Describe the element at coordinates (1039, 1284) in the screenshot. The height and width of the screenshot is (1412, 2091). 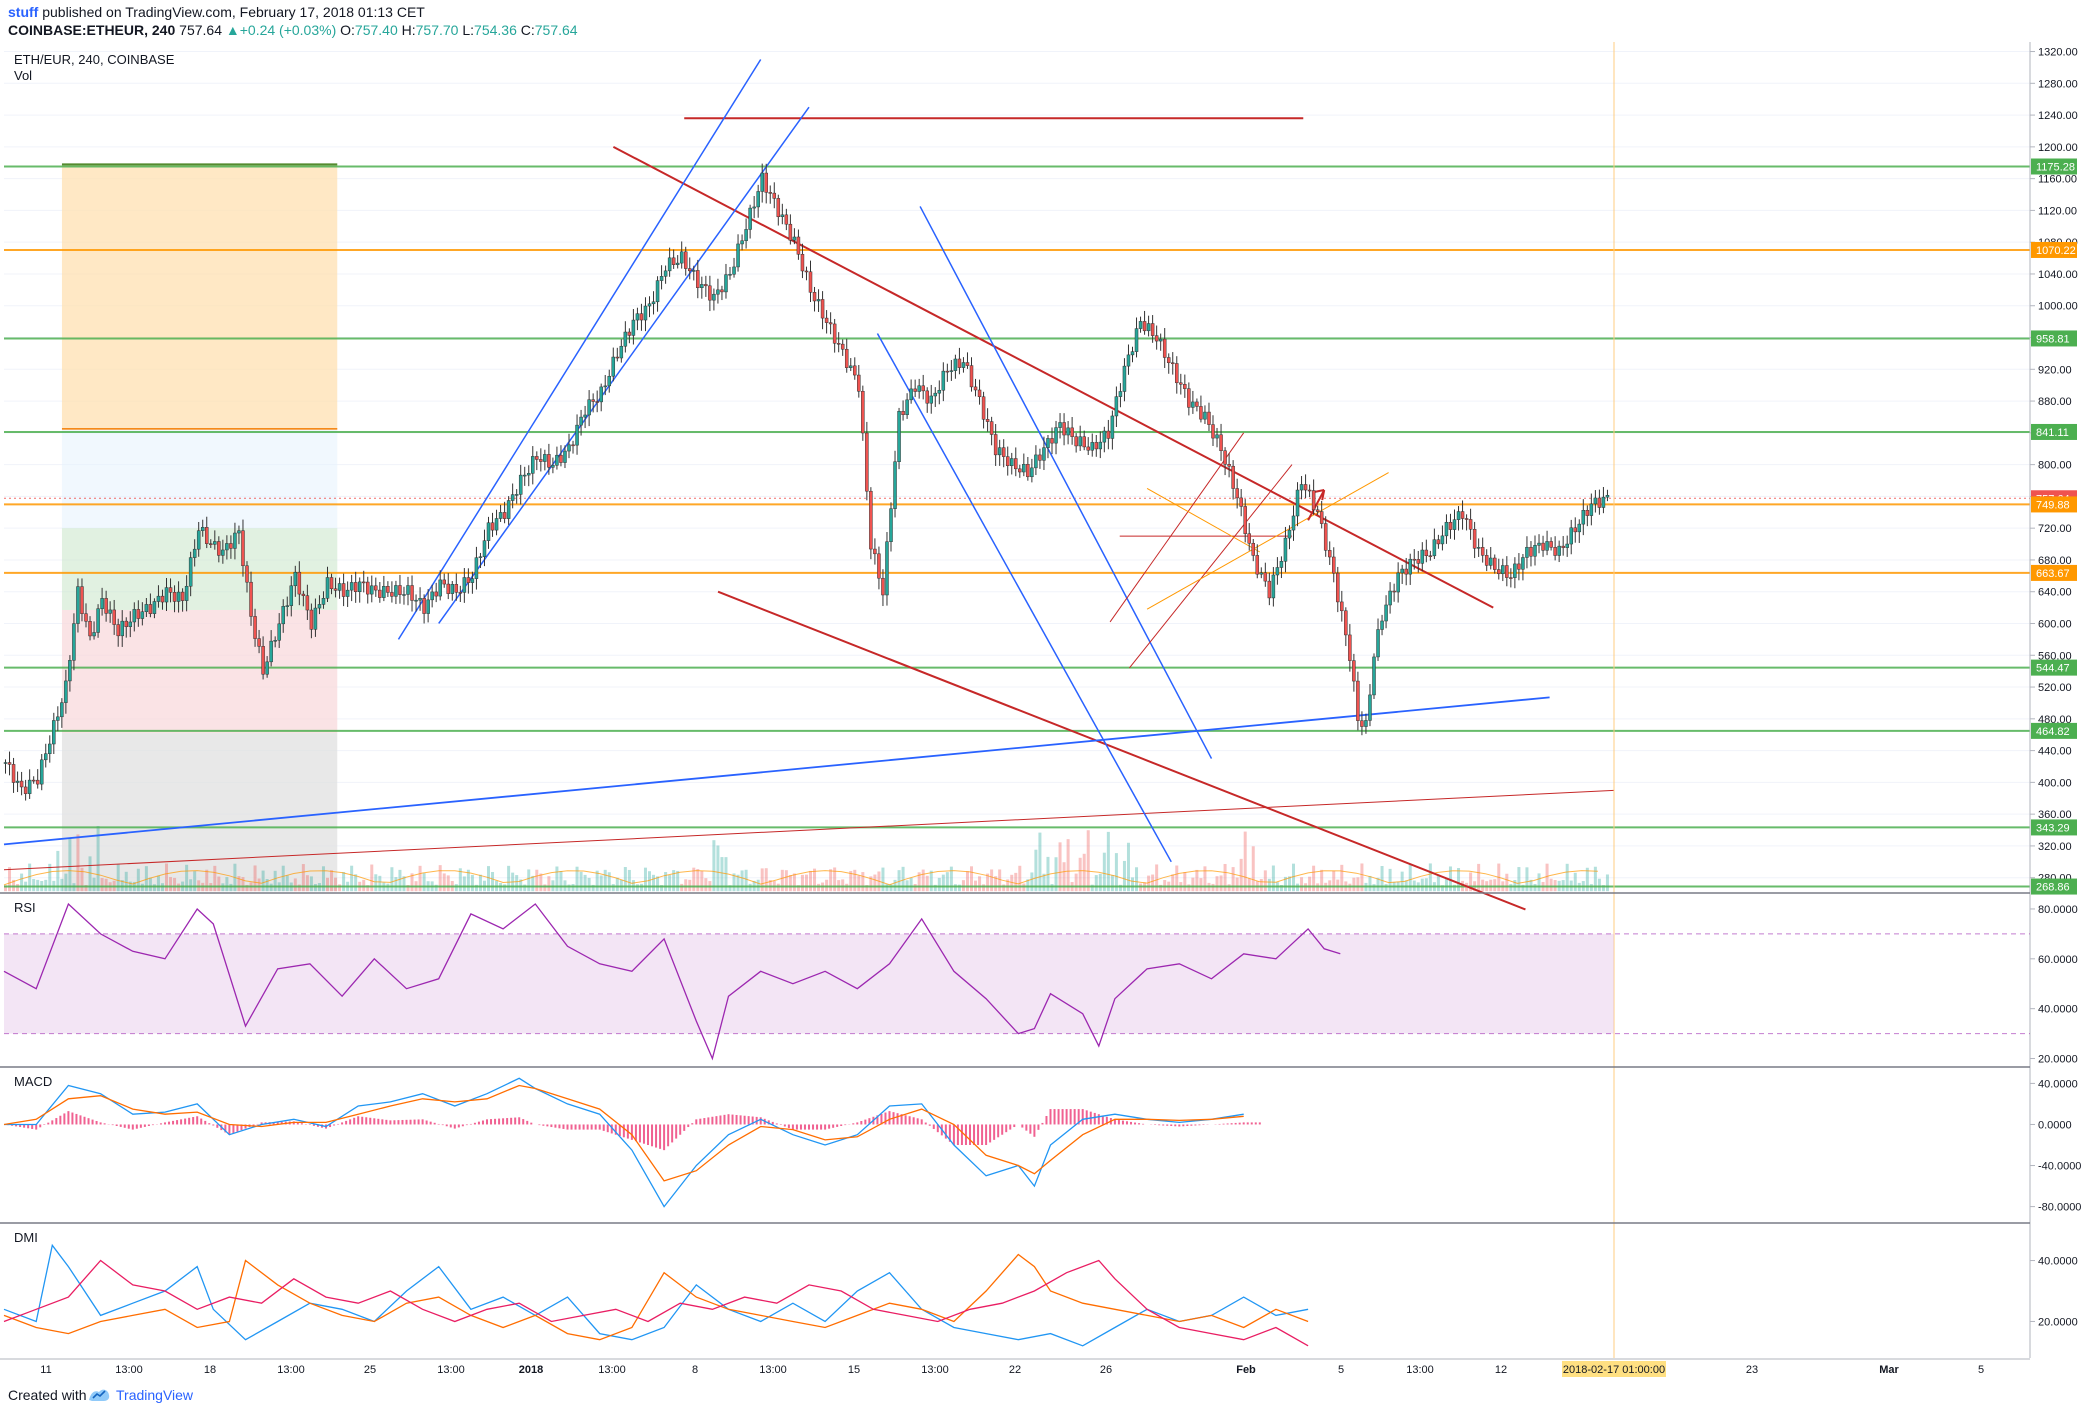
I see `dmi-pane: DMI 40.0000 20.0000` at that location.